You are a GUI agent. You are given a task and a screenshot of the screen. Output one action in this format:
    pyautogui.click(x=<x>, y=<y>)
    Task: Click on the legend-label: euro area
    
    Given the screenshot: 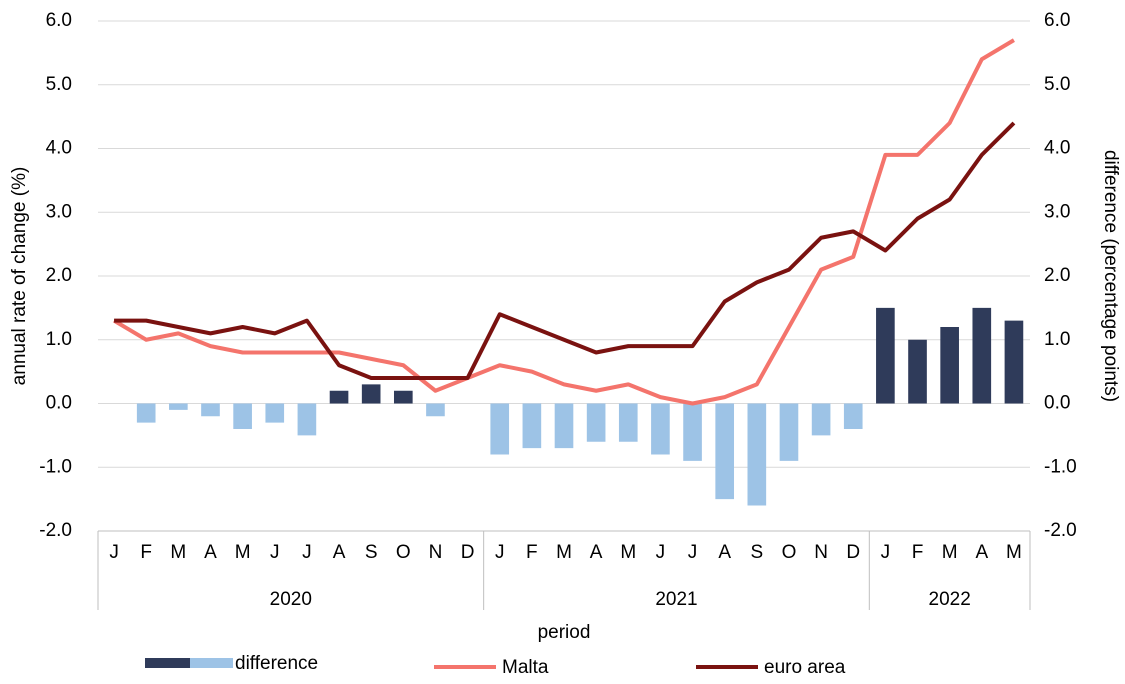 What is the action you would take?
    pyautogui.click(x=805, y=667)
    